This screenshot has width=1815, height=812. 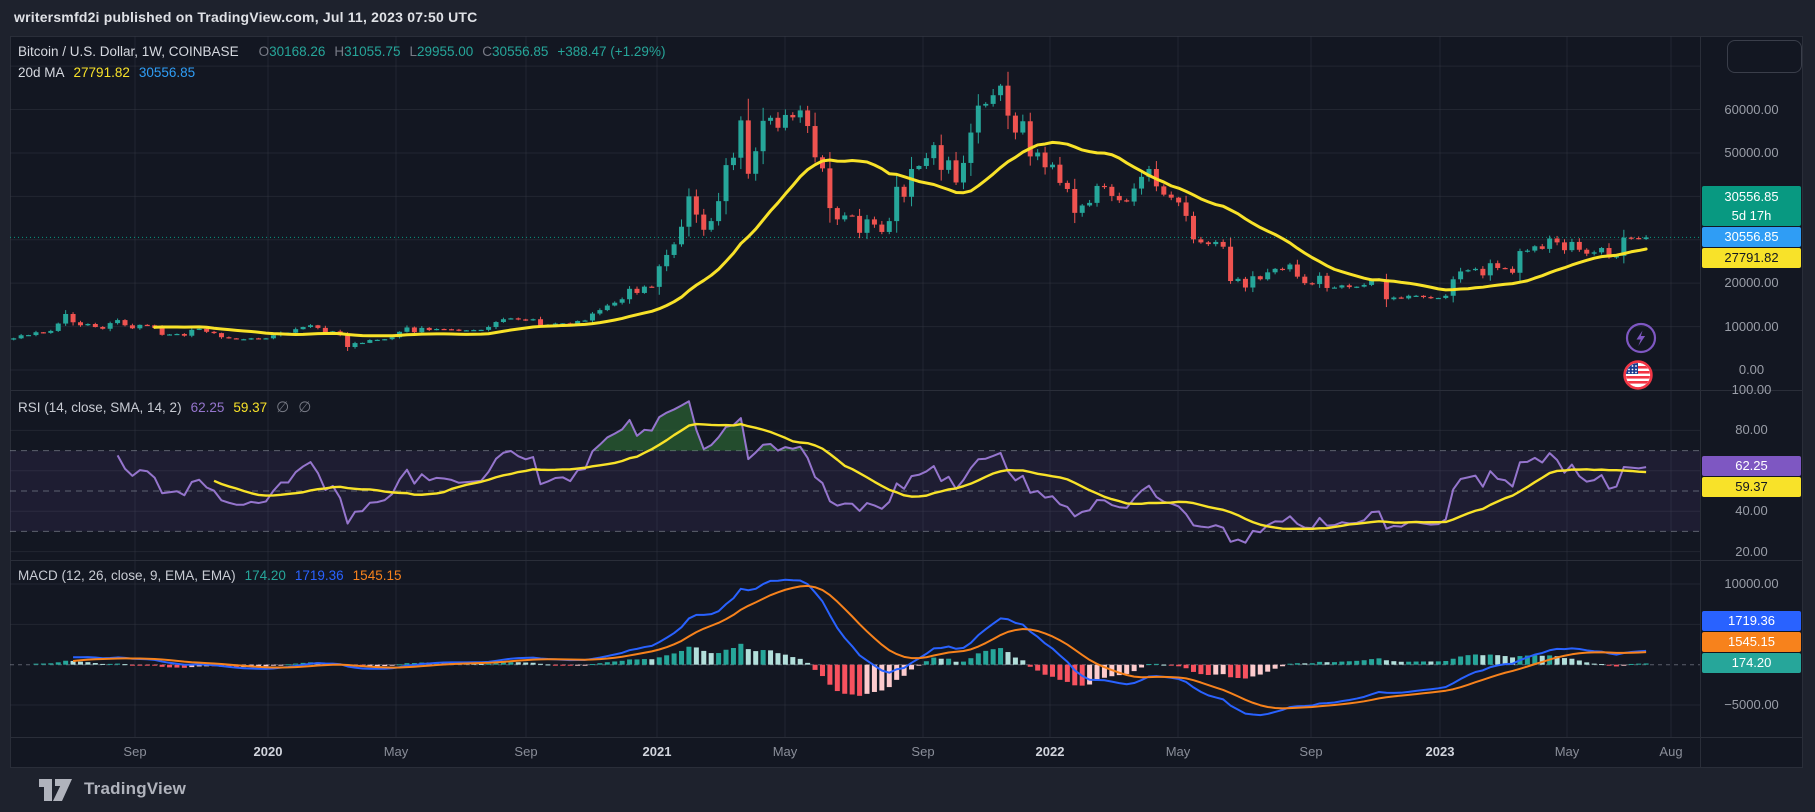 What do you see at coordinates (56, 790) in the screenshot?
I see `tradingview-mark-icon` at bounding box center [56, 790].